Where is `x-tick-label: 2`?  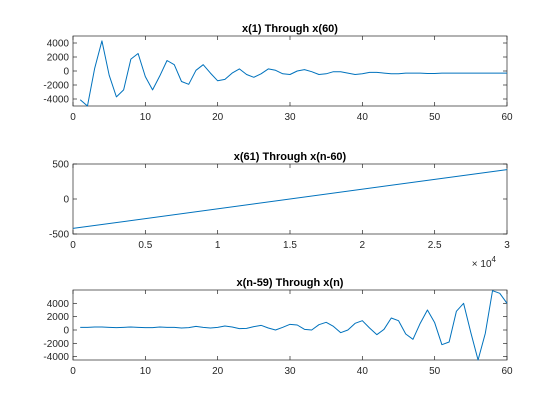 x-tick-label: 2 is located at coordinates (363, 245).